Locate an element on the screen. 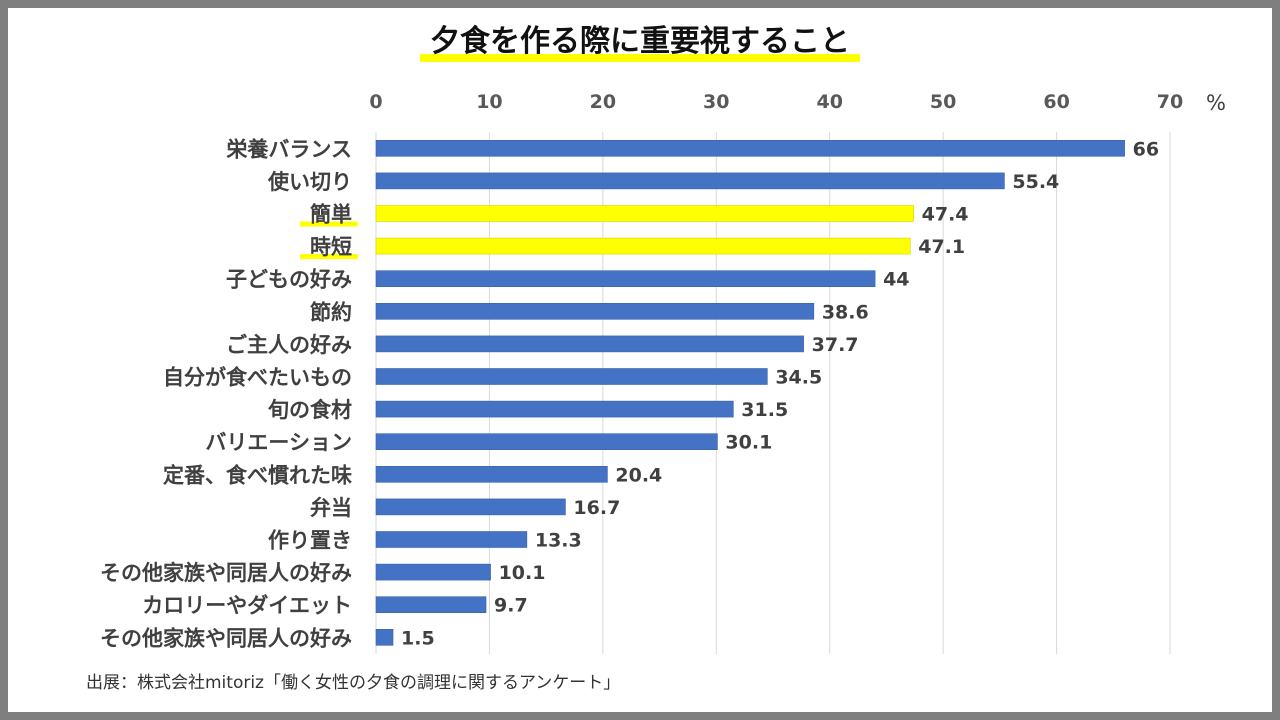 Image resolution: width=1280 pixels, height=720 pixels. tick-label: 10 is located at coordinates (489, 102).